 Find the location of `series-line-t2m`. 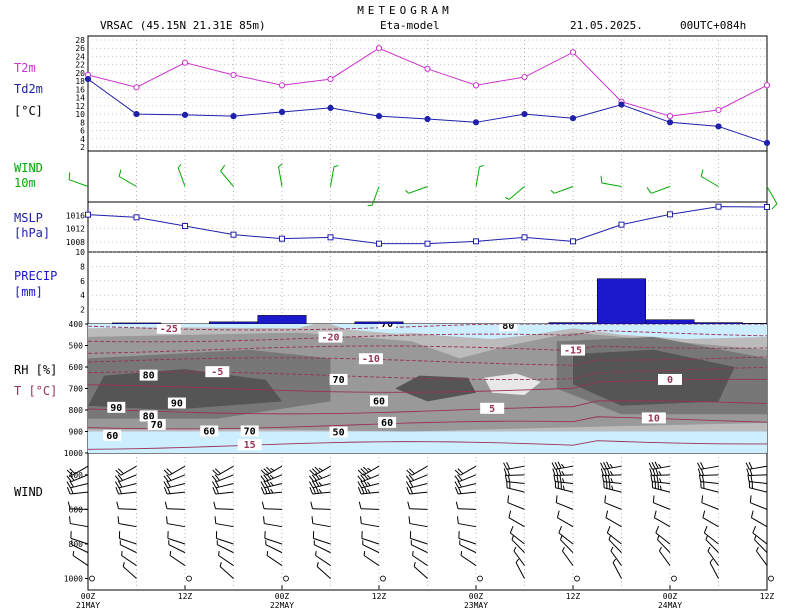

series-line-t2m is located at coordinates (427, 82).